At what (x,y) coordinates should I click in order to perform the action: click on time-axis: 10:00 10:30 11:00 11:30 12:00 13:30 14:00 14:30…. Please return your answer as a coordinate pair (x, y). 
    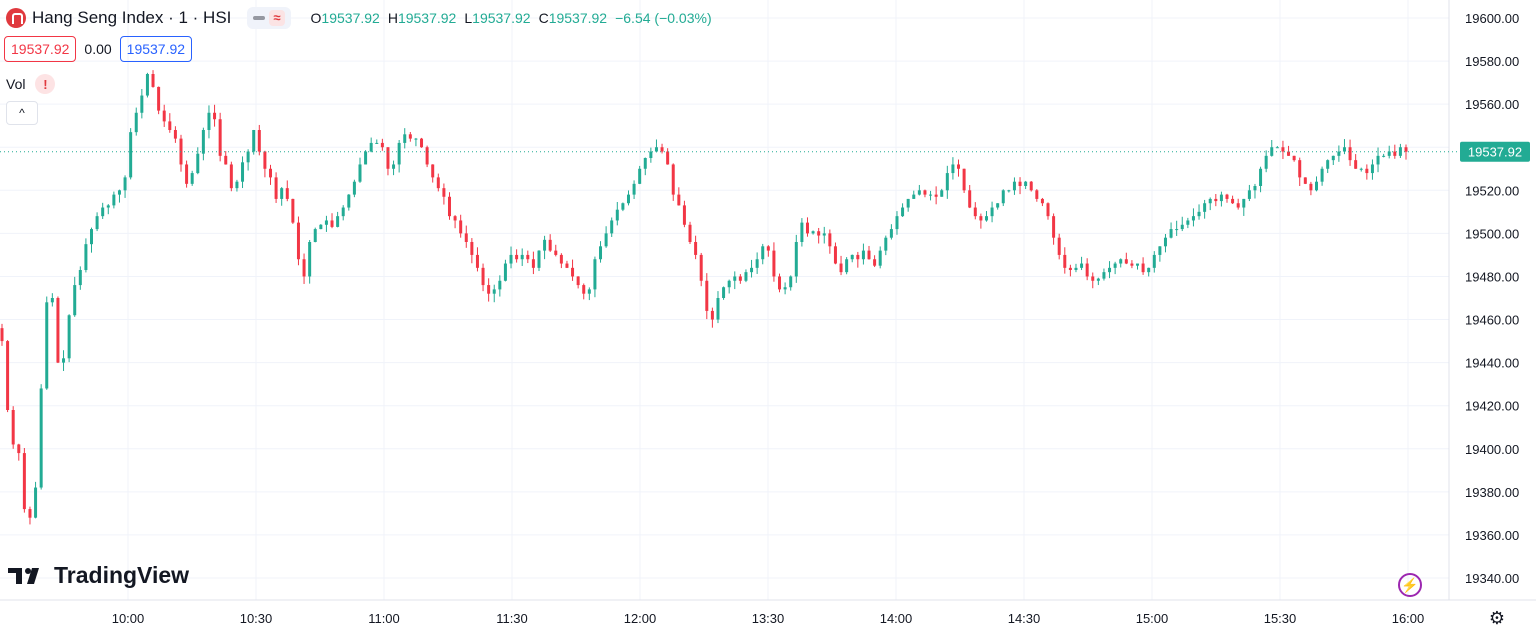
    Looking at the image, I should click on (768, 618).